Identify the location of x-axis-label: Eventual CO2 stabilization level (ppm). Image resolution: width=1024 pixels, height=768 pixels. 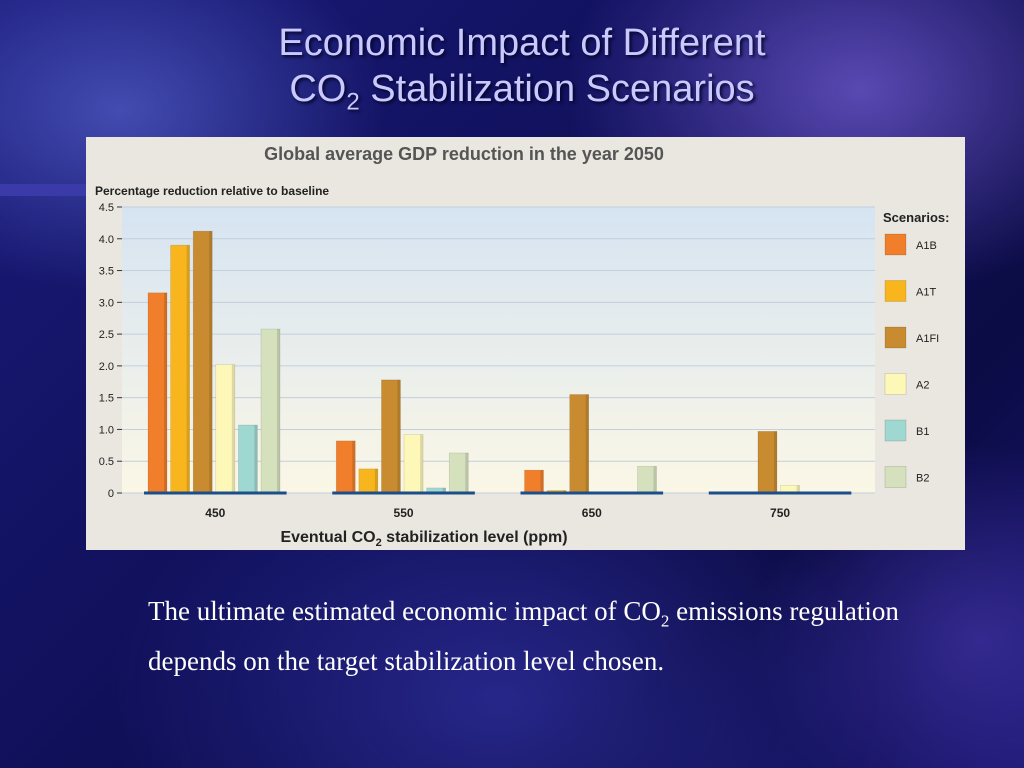
(423, 539).